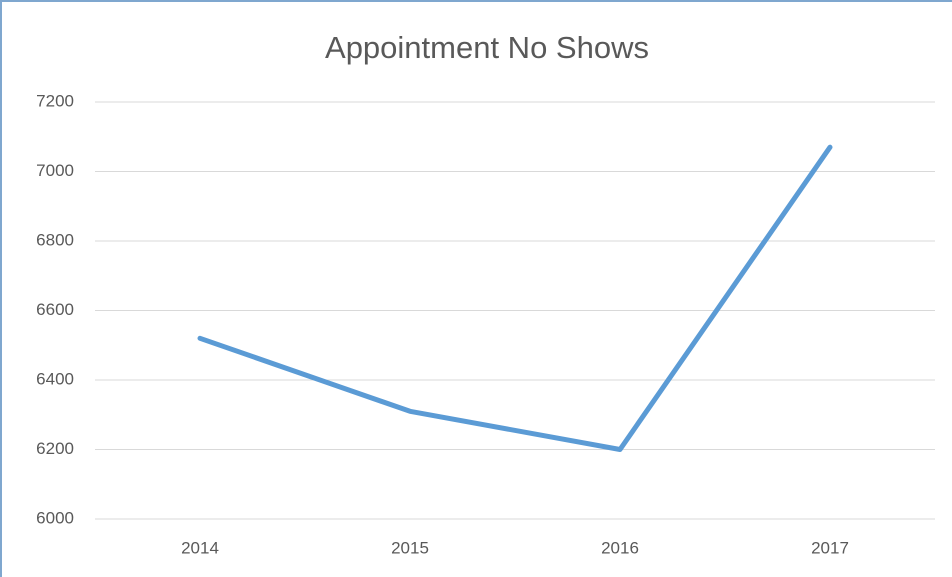  What do you see at coordinates (620, 547) in the screenshot?
I see `x-tick-label: 2016` at bounding box center [620, 547].